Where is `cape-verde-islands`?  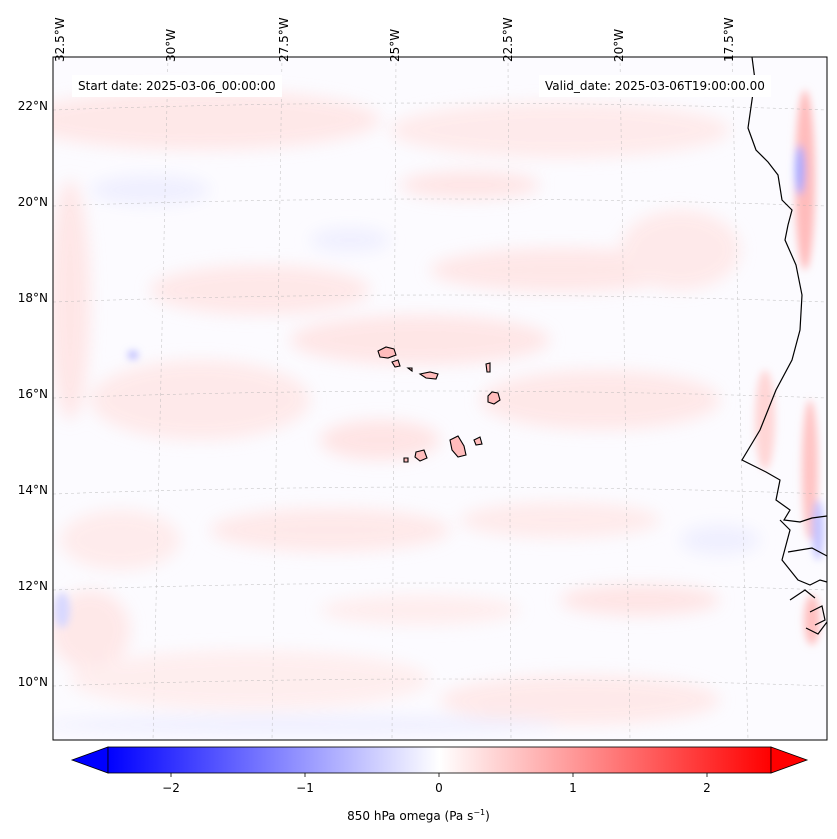 cape-verde-islands is located at coordinates (439, 404).